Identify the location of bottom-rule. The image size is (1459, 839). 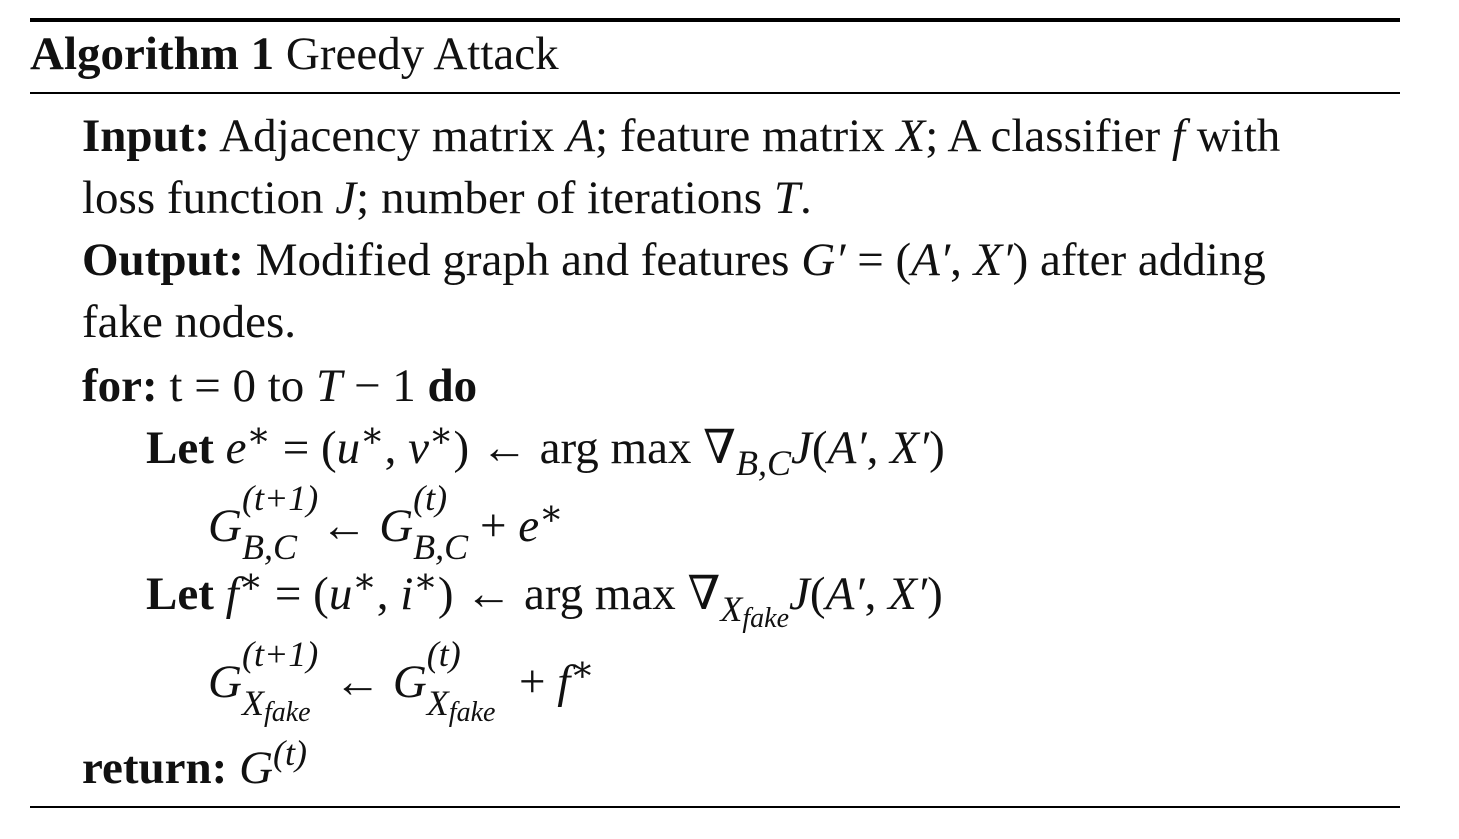
(715, 807).